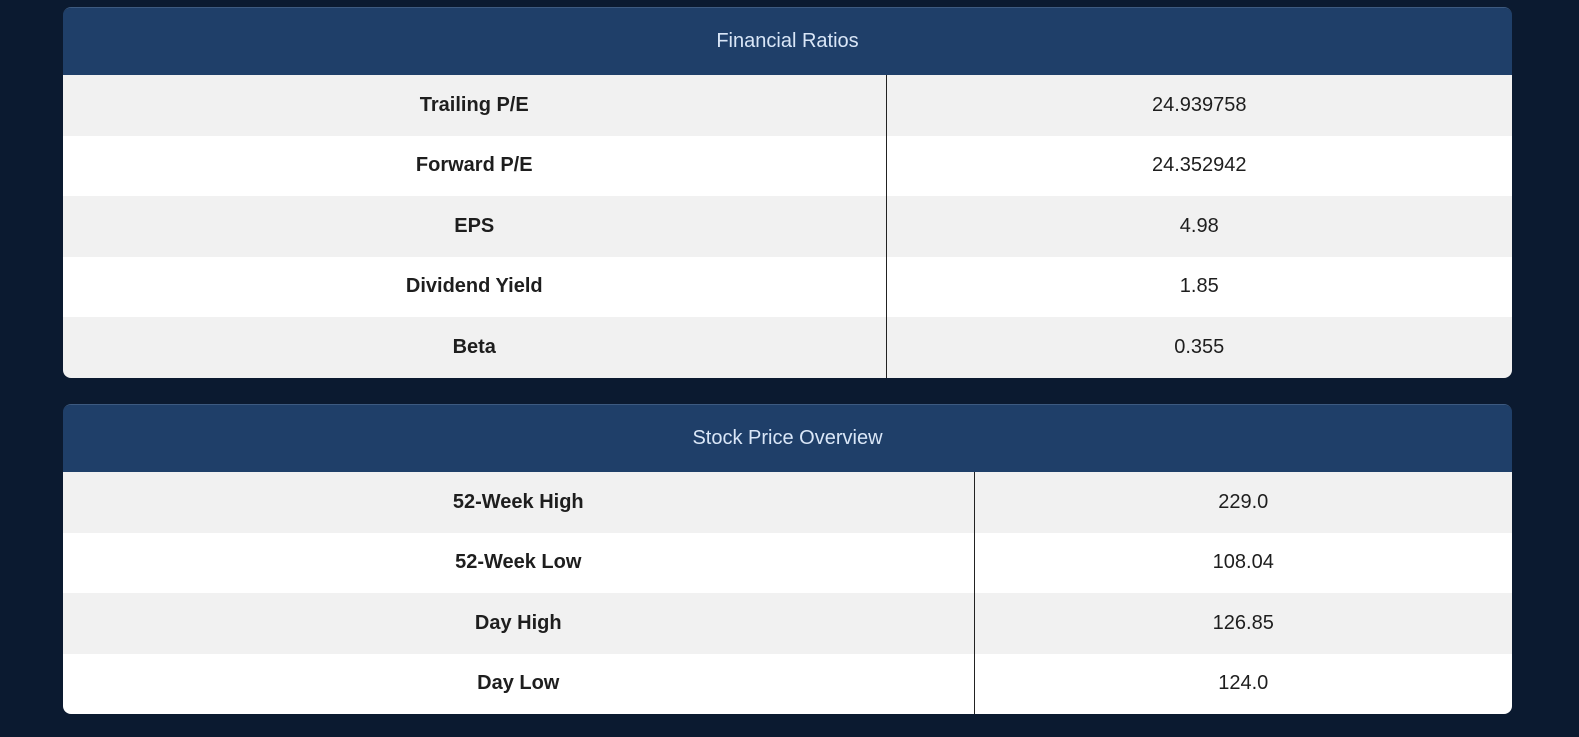 The image size is (1579, 737). What do you see at coordinates (1199, 347) in the screenshot?
I see `row-value: 0.355` at bounding box center [1199, 347].